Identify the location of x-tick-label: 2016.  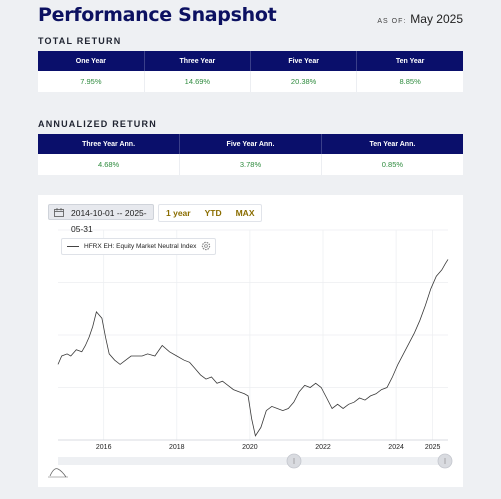
(104, 447).